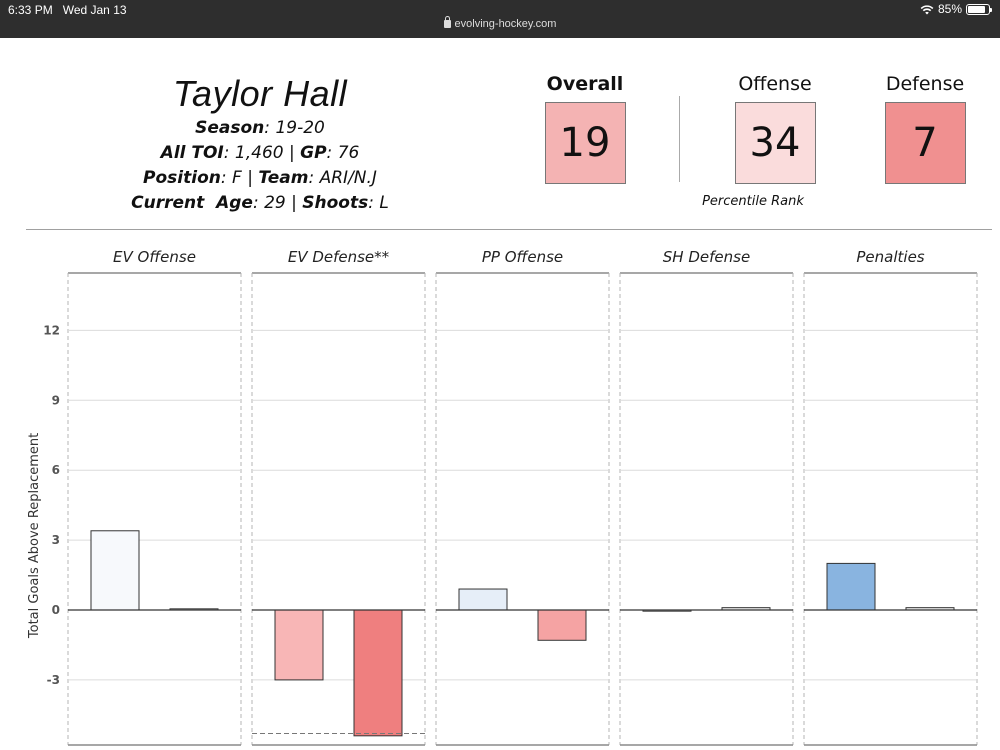  I want to click on panel-title: PP Offense, so click(522, 257).